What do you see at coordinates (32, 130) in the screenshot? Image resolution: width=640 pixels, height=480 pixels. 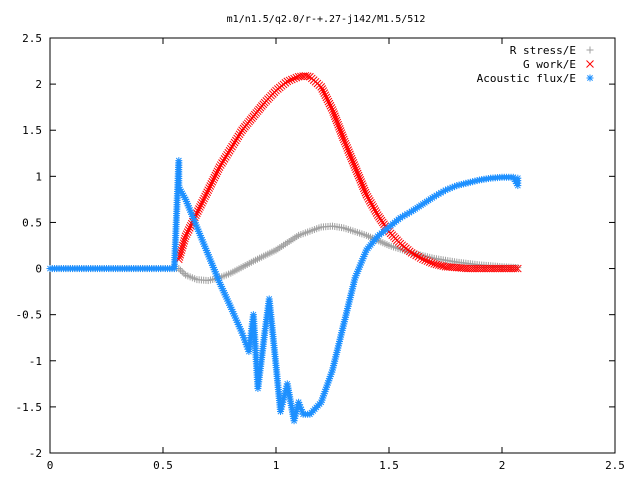 I see `y-tick-label: 1.5` at bounding box center [32, 130].